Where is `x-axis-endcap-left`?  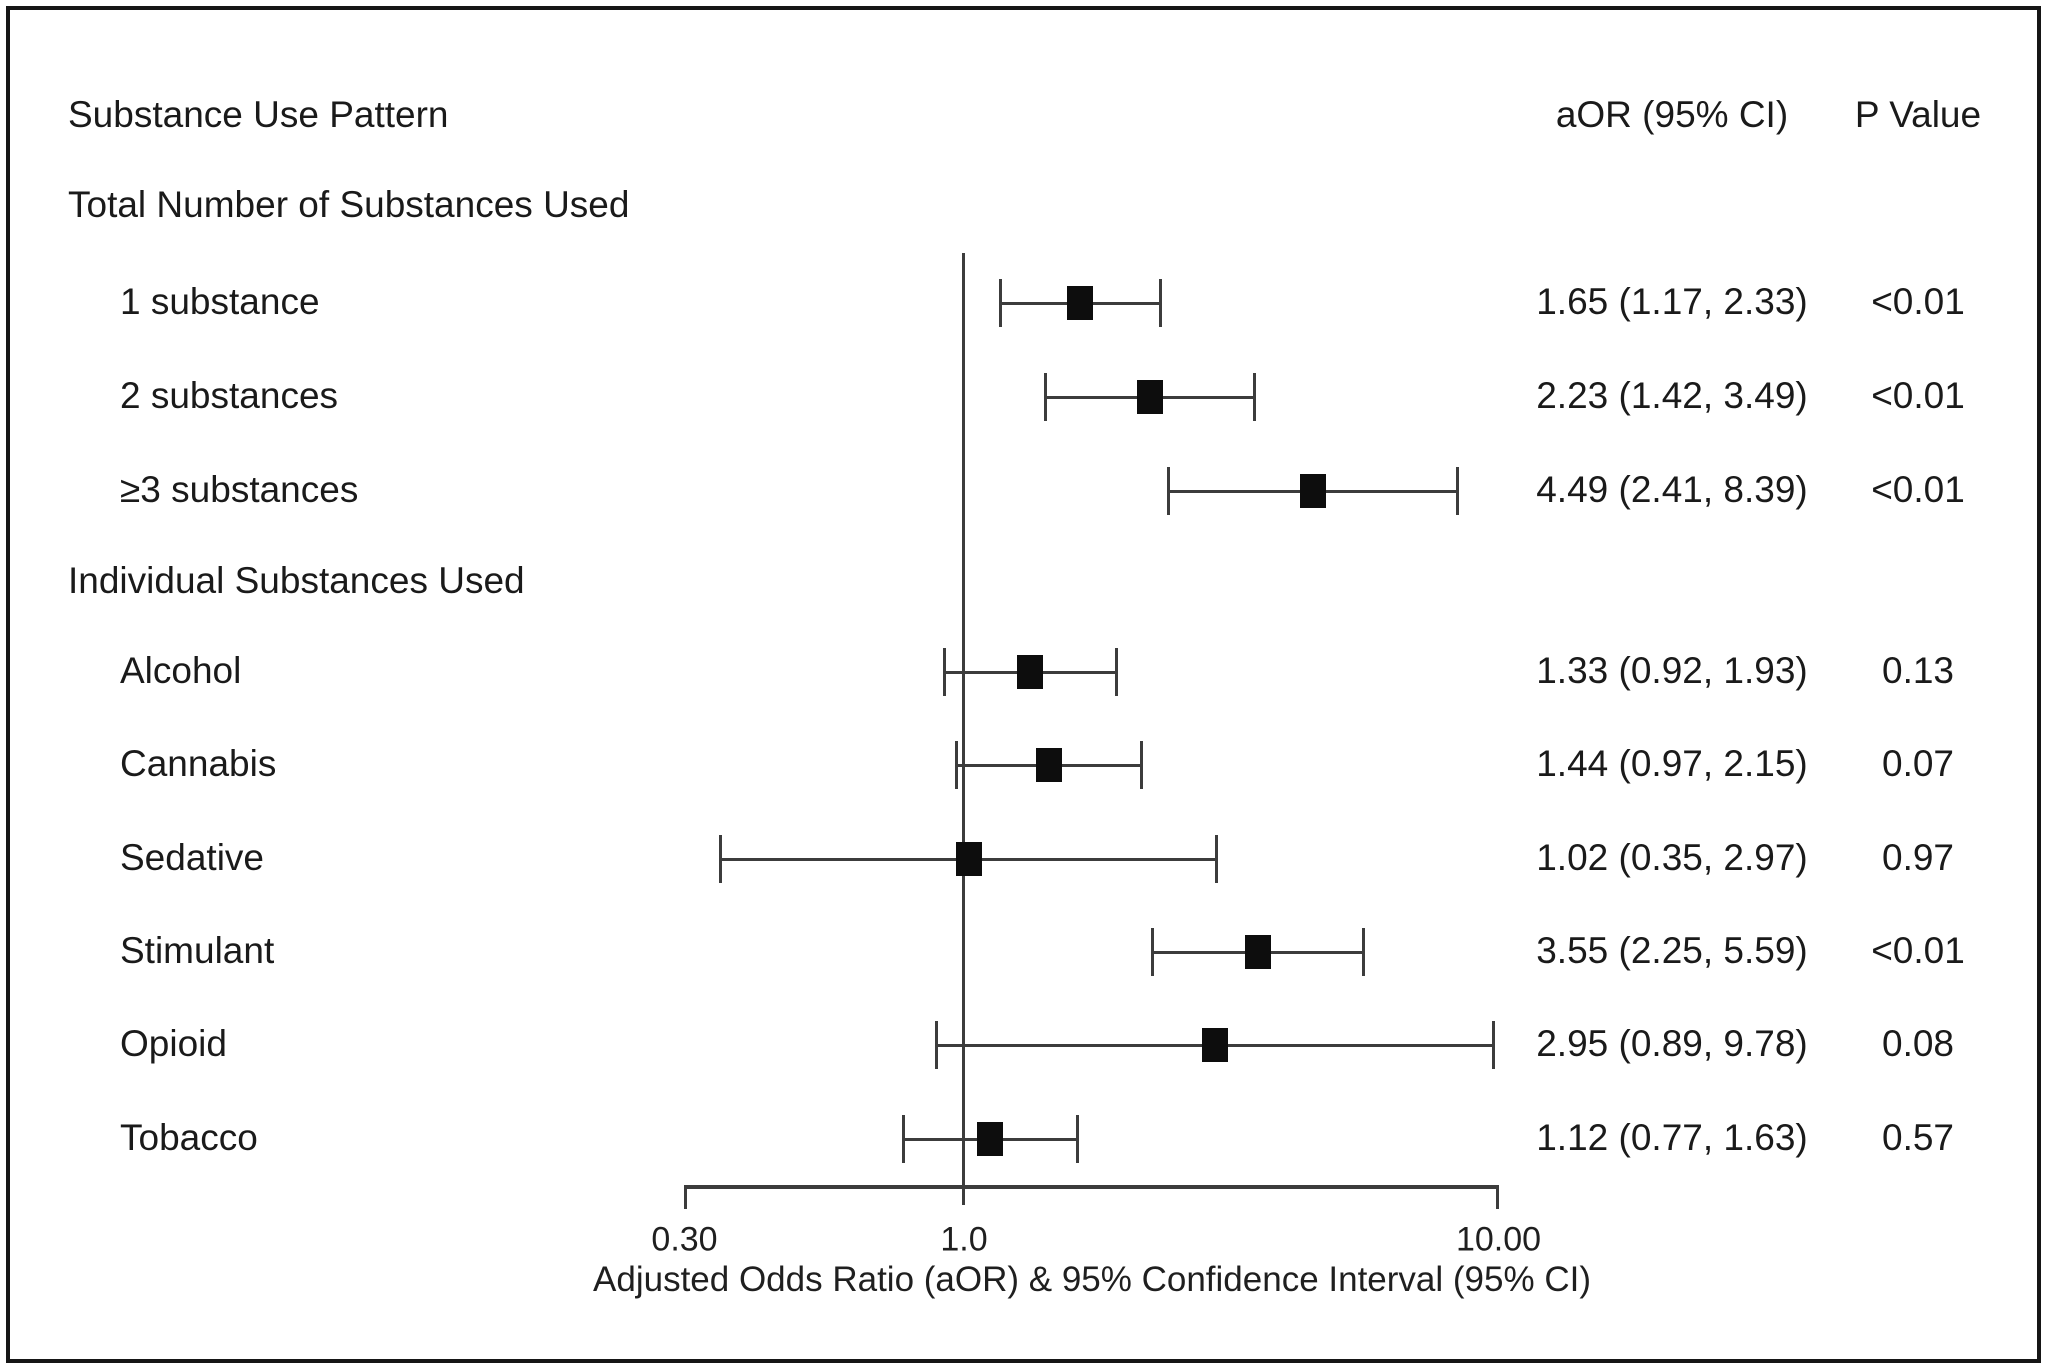
x-axis-endcap-left is located at coordinates (685, 1197).